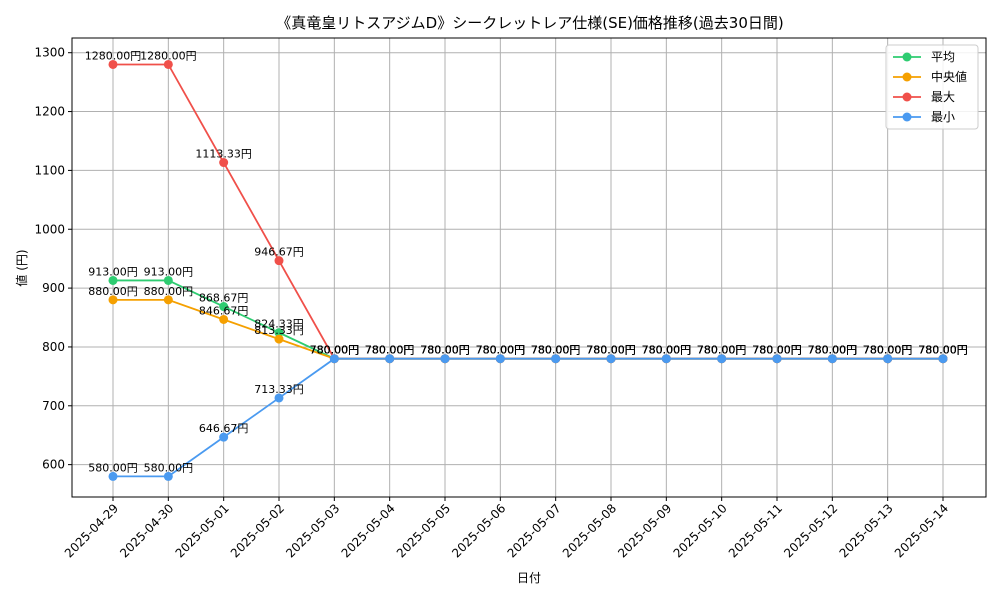 Image resolution: width=1000 pixels, height=600 pixels. Describe the element at coordinates (224, 298) in the screenshot. I see `data-label: 868.67円` at that location.